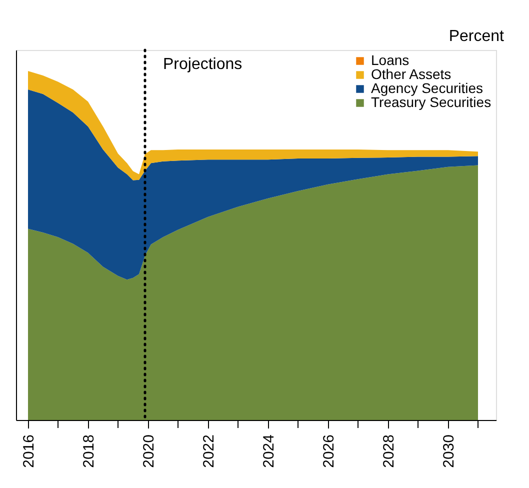 This screenshot has width=529, height=488. Describe the element at coordinates (427, 88) in the screenshot. I see `legend-label: Agency Securities` at that location.